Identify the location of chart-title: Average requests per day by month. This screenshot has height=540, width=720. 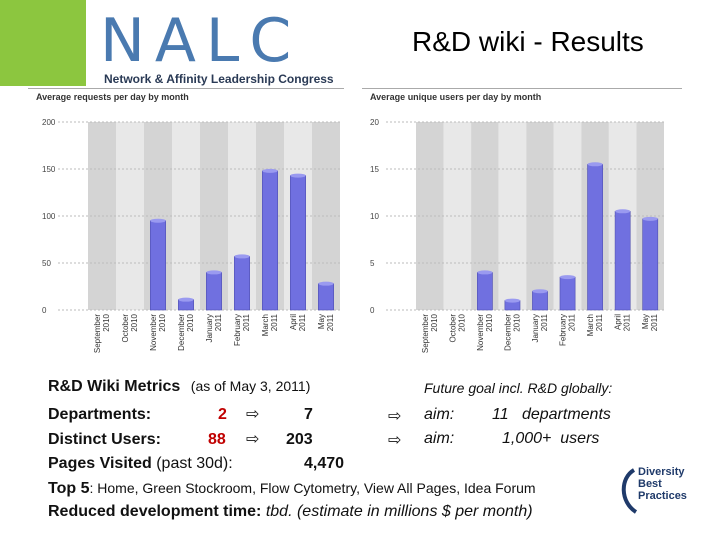
(112, 97).